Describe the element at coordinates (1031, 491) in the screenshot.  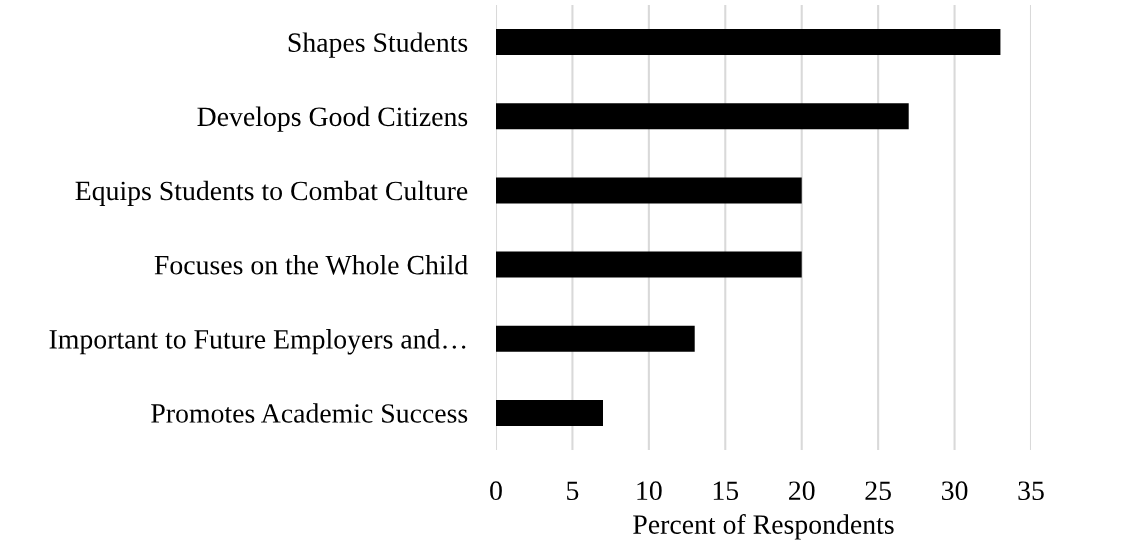
I see `x-tick-label: 35` at that location.